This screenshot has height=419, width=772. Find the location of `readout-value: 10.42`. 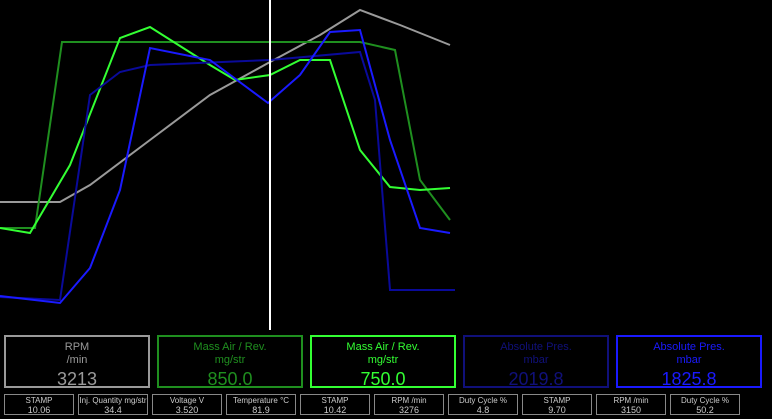

readout-value: 10.42 is located at coordinates (335, 410).